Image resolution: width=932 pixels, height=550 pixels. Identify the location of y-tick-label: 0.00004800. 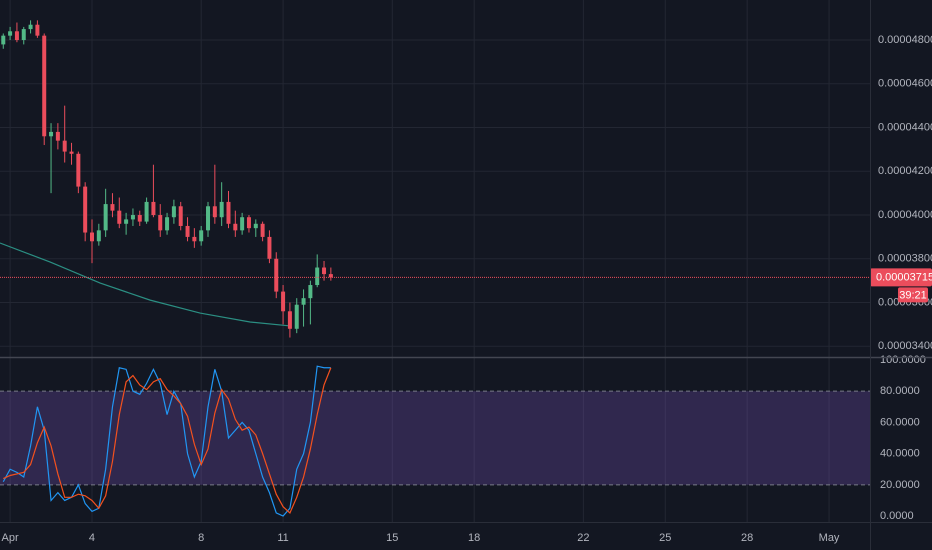
(905, 40).